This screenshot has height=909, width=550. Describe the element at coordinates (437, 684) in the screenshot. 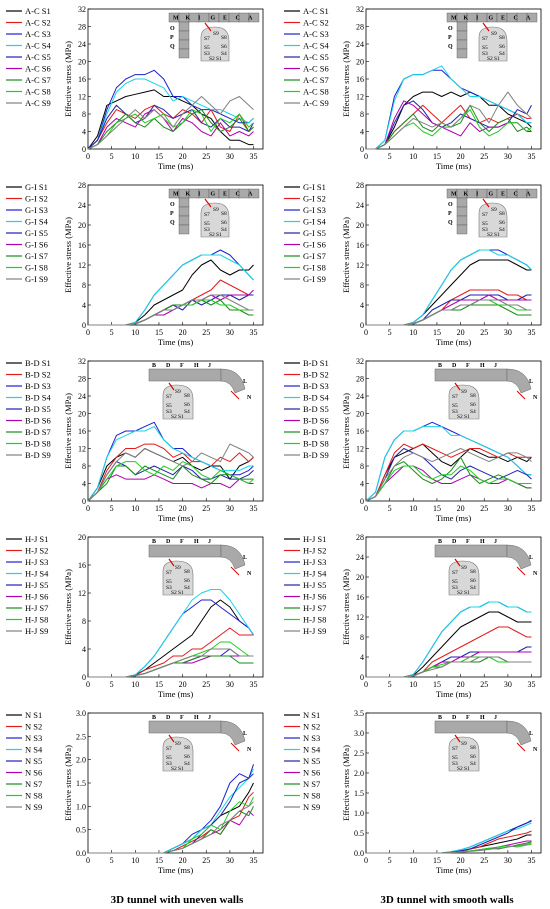

I see `x-tick-label: 15` at that location.